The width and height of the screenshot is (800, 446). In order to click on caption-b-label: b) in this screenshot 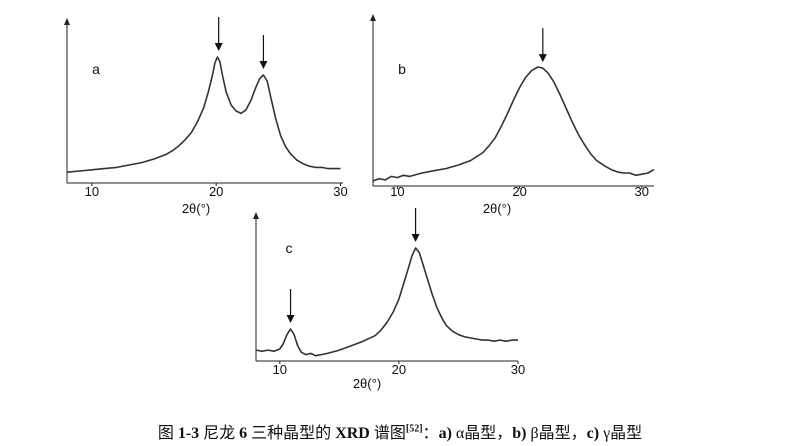, I will do `click(519, 433)`.